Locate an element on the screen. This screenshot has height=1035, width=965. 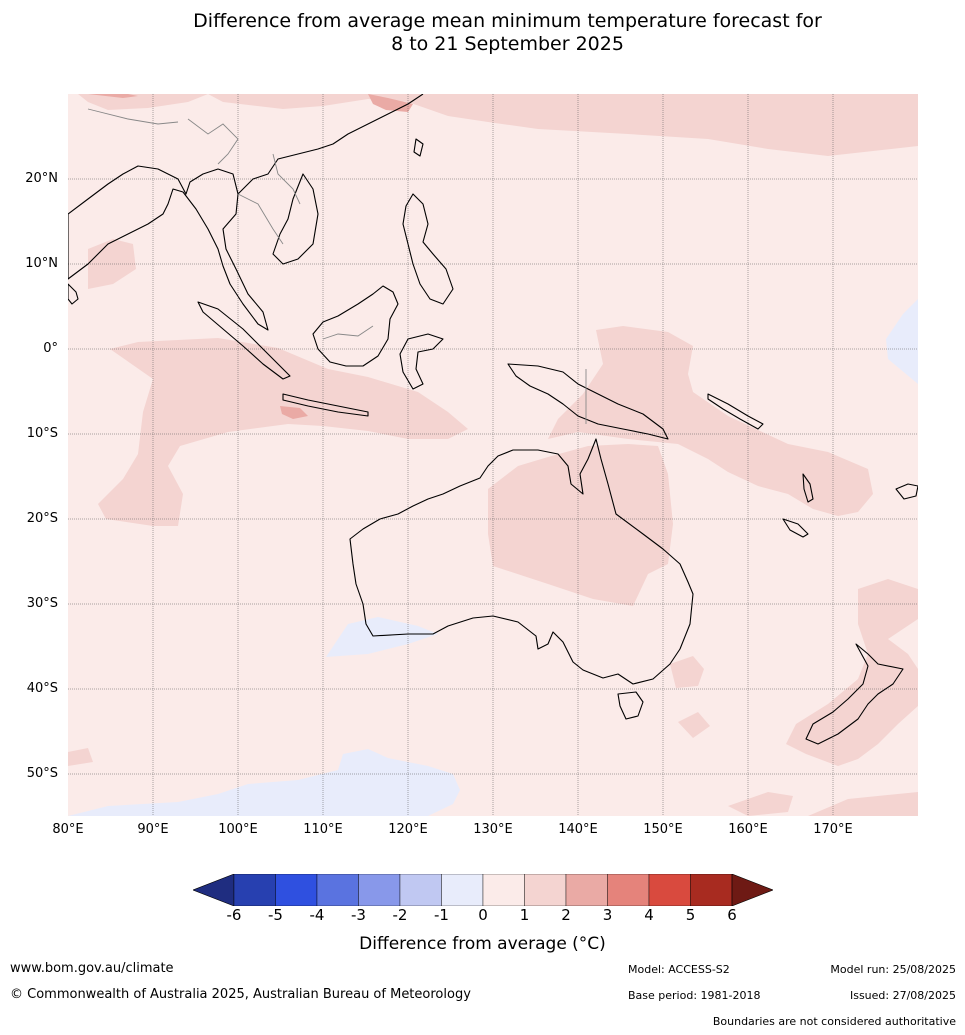
colorbar is located at coordinates (483, 890).